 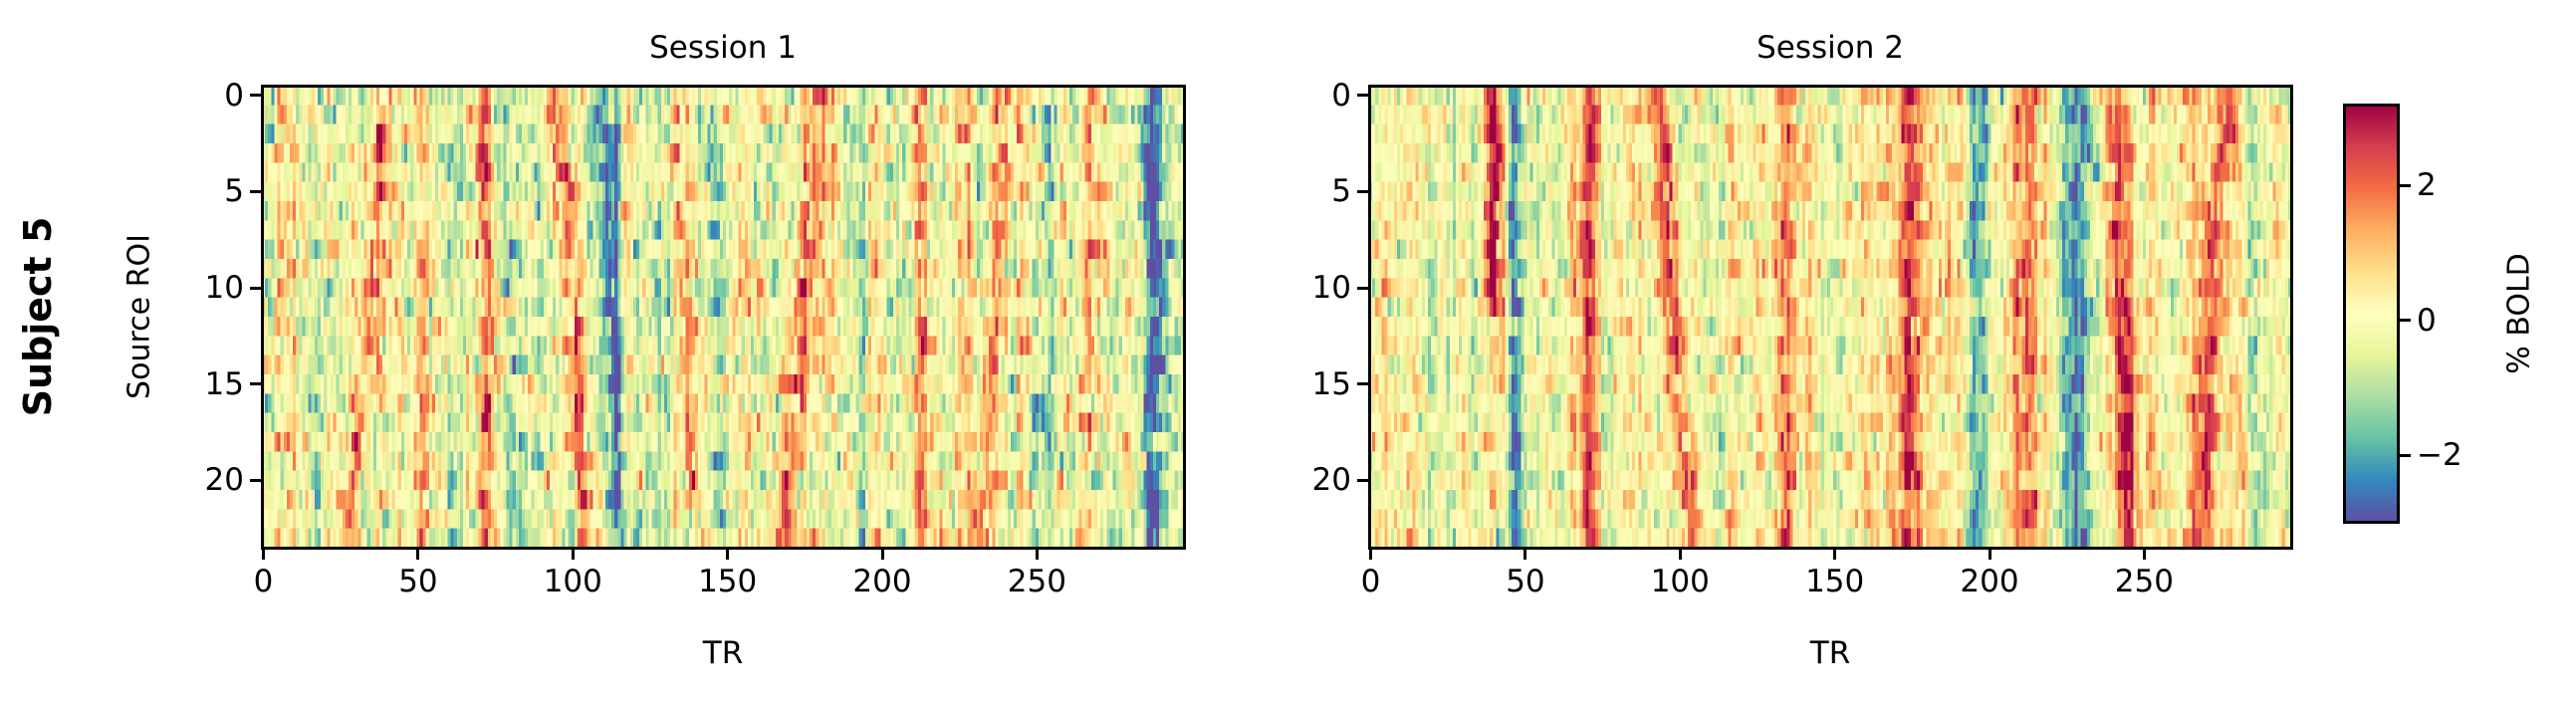 I want to click on x-axis-label-session-2: TR, so click(x=1830, y=653).